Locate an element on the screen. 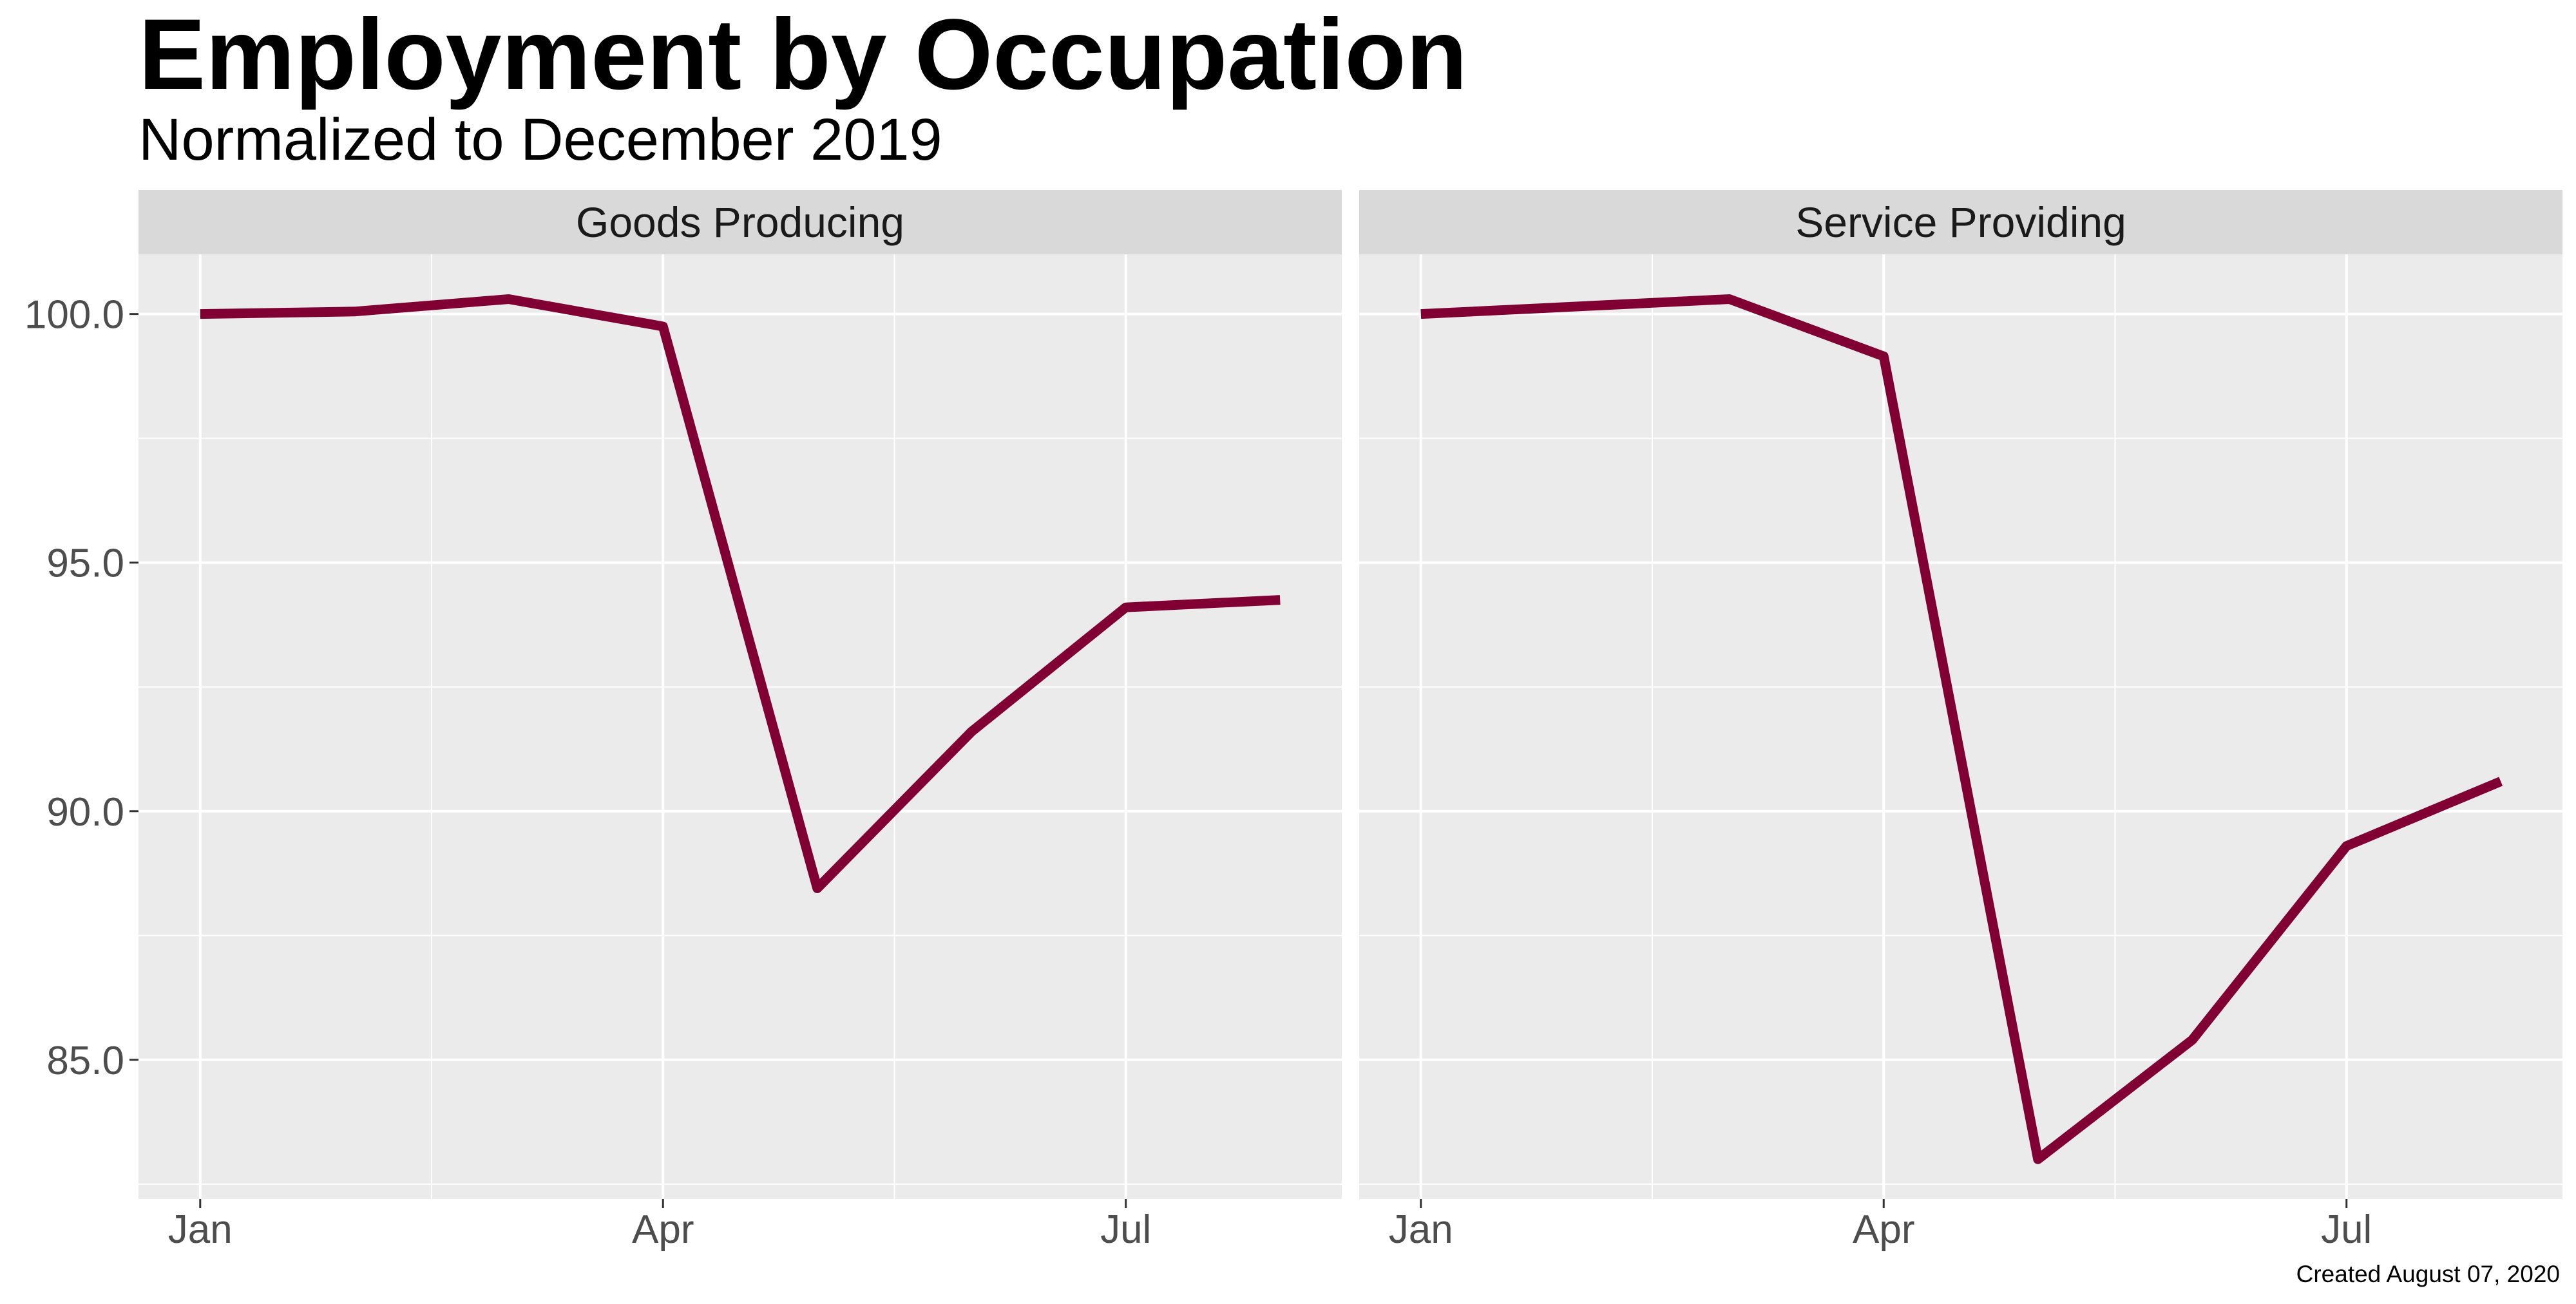 This screenshot has height=1304, width=2576. y-tick-label: 100.0 is located at coordinates (74, 315).